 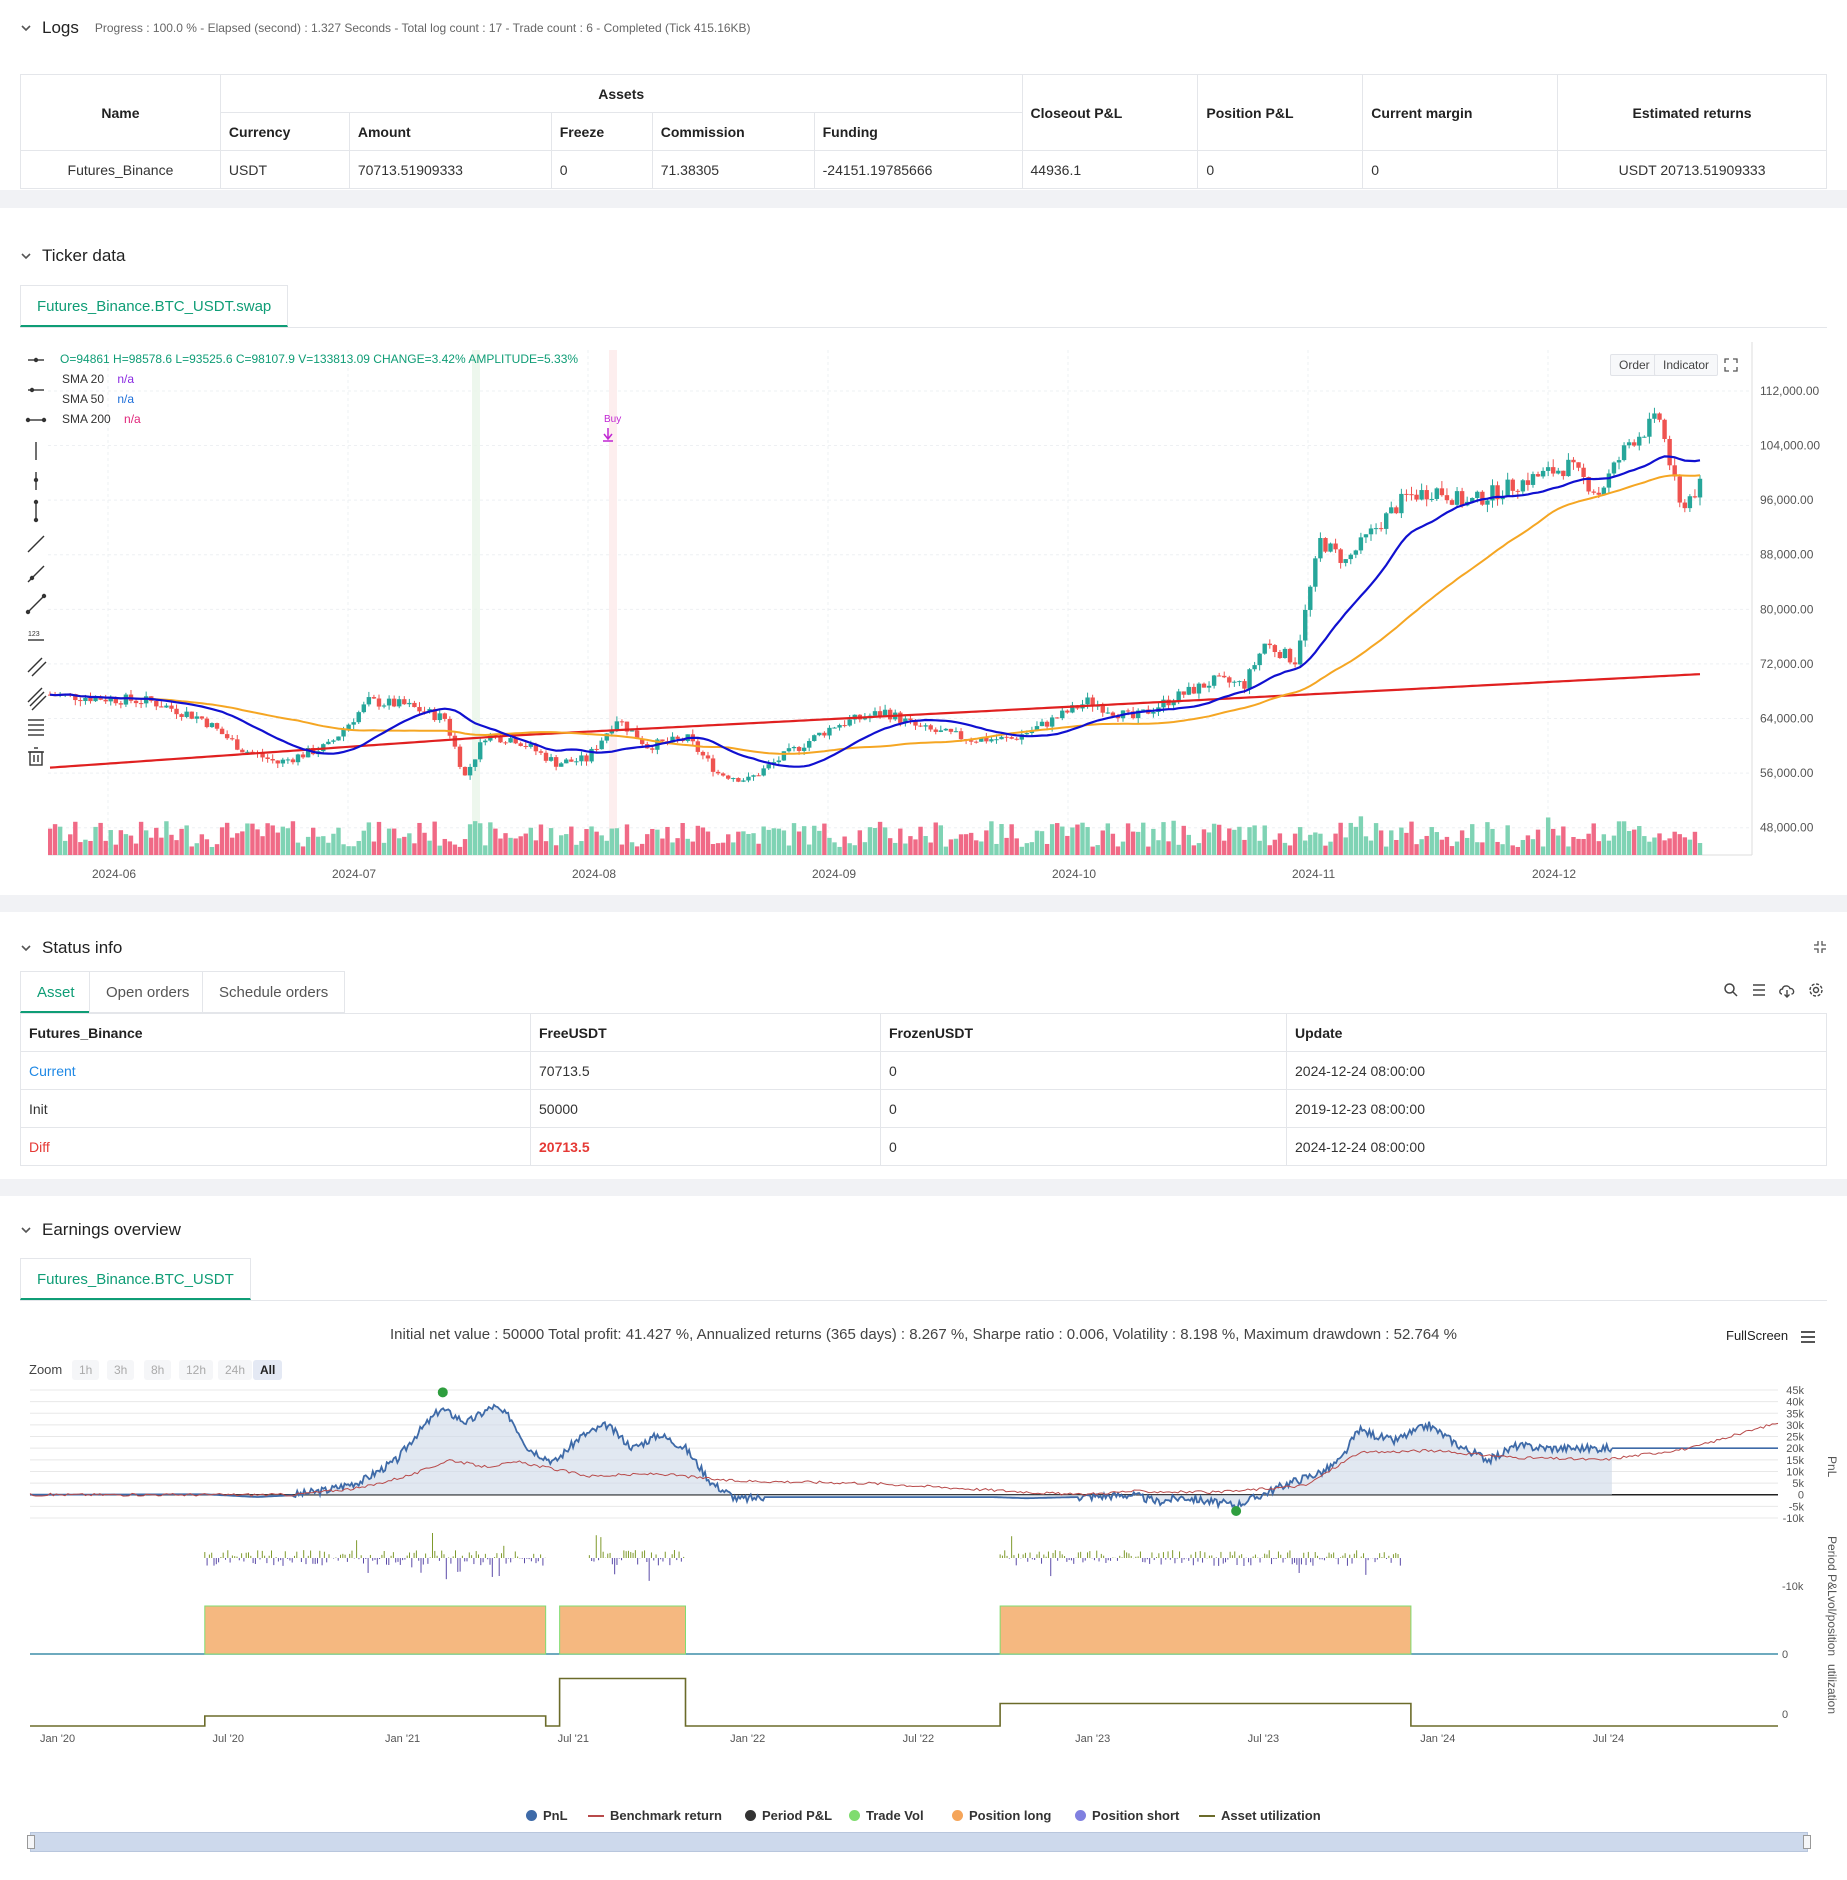 What do you see at coordinates (1010, 1815) in the screenshot?
I see `legend-label: Position long` at bounding box center [1010, 1815].